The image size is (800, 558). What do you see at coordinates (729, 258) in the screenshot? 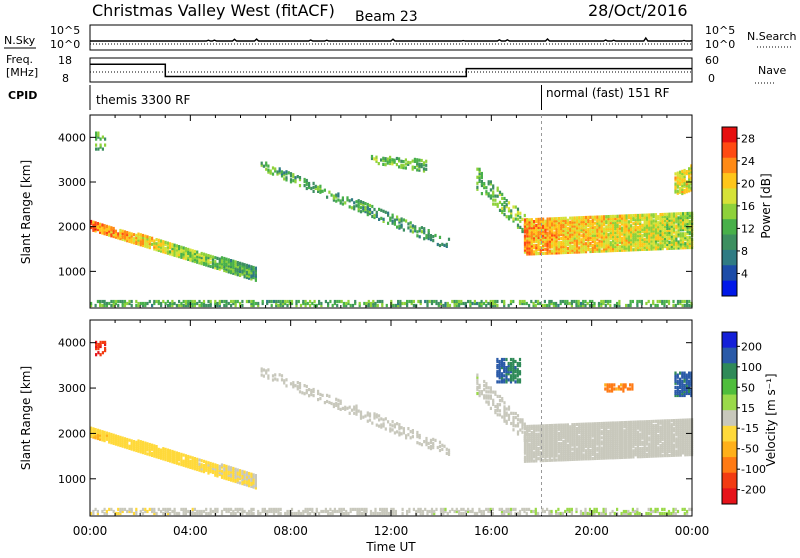
I see `colorbar-swatch` at bounding box center [729, 258].